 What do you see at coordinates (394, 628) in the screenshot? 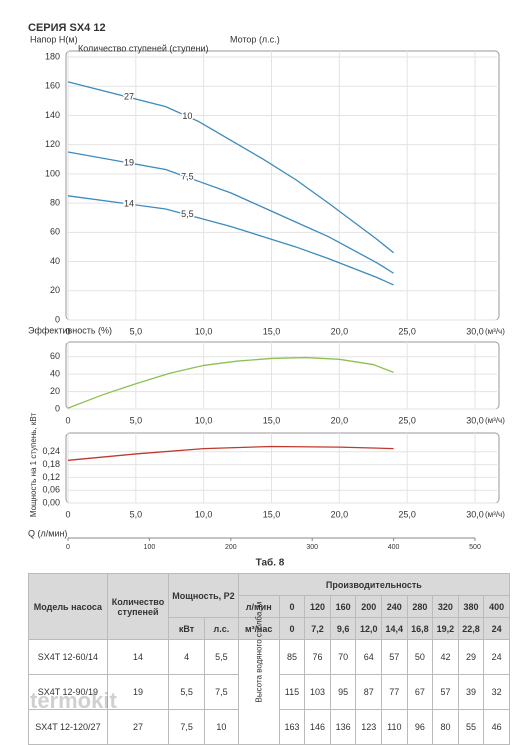
I see `table-cell: 14,4` at bounding box center [394, 628].